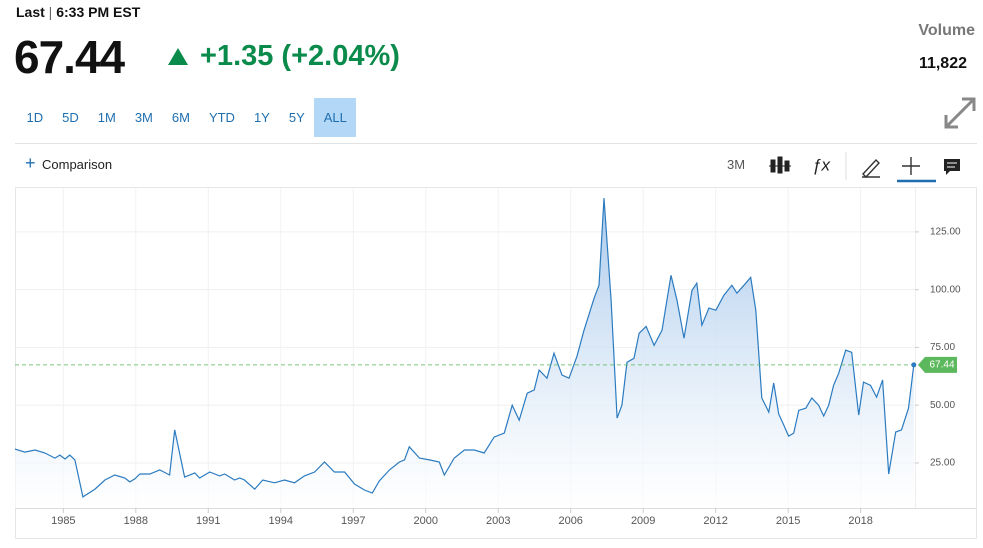 This screenshot has width=983, height=548. Describe the element at coordinates (77, 164) in the screenshot. I see `comparison-button: Comparison` at that location.